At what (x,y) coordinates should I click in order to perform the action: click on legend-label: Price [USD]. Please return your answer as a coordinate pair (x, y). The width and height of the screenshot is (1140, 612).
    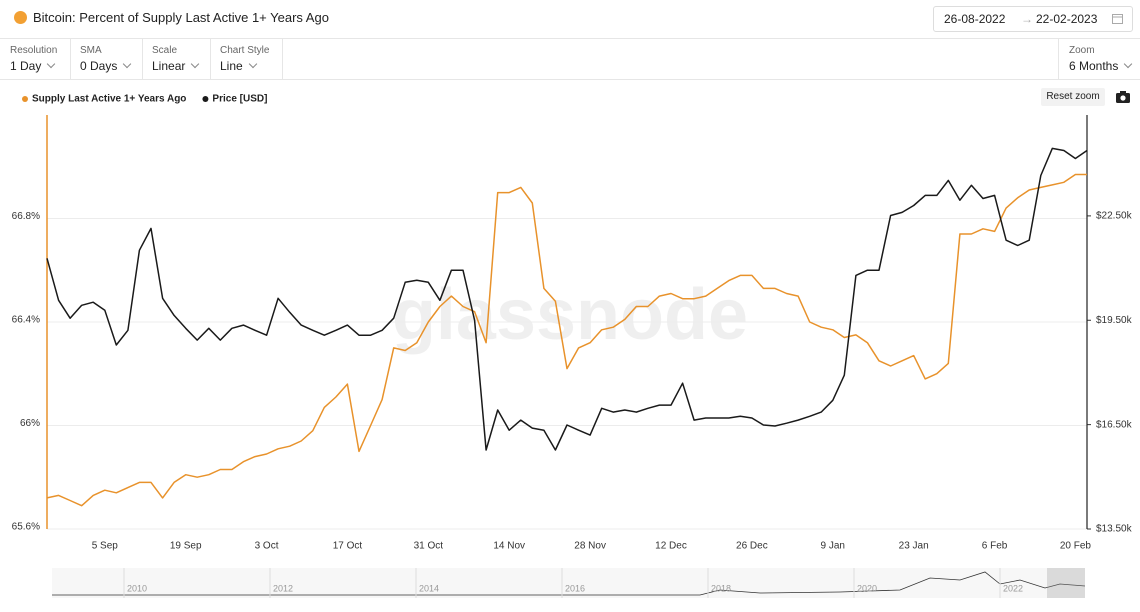
    Looking at the image, I should click on (239, 99).